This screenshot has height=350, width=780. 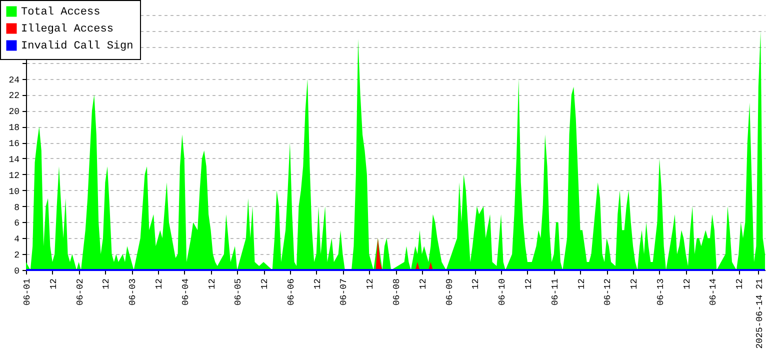 I want to click on y-tick-label: 24, so click(x=14, y=80).